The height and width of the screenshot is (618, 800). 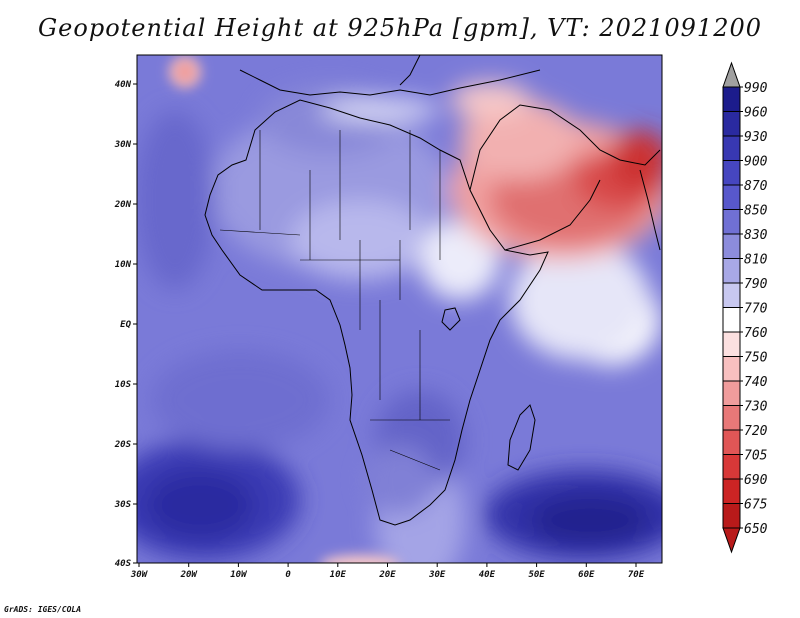 I want to click on colorbar-label: 900, so click(x=756, y=162).